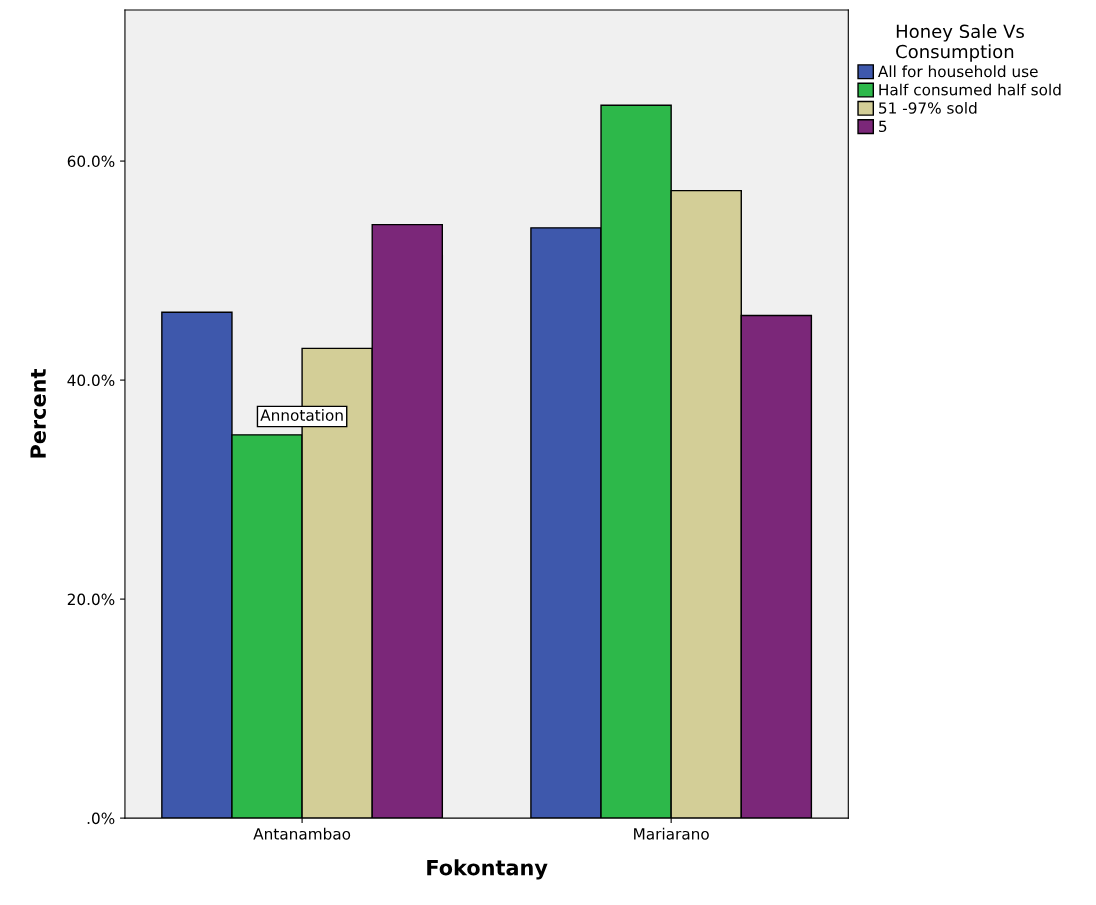  What do you see at coordinates (91, 161) in the screenshot?
I see `y-tick-label: 60.0%` at bounding box center [91, 161].